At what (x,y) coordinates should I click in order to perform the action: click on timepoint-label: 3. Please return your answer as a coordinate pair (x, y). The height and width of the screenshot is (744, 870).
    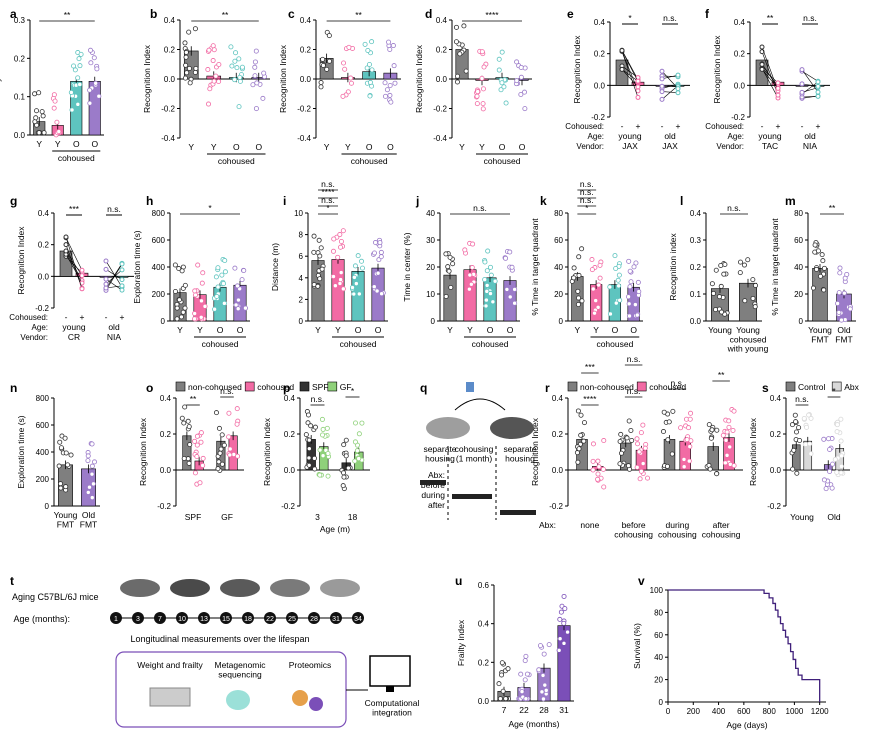
    Looking at the image, I should click on (138, 619).